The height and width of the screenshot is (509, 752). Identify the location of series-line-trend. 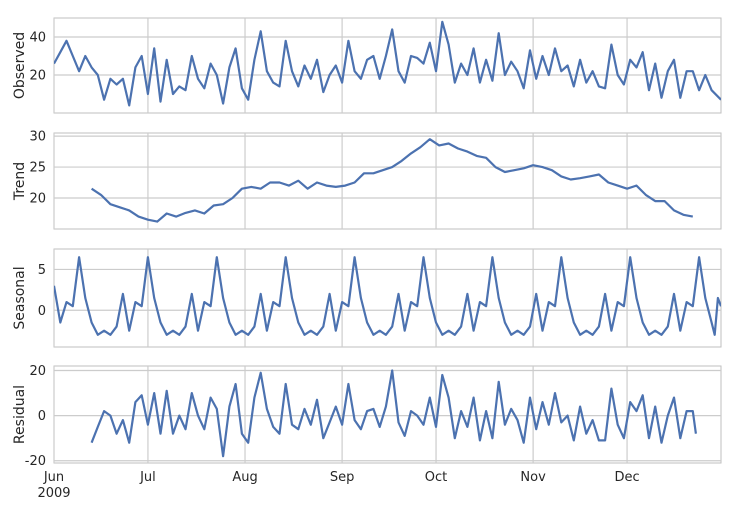
(392, 180).